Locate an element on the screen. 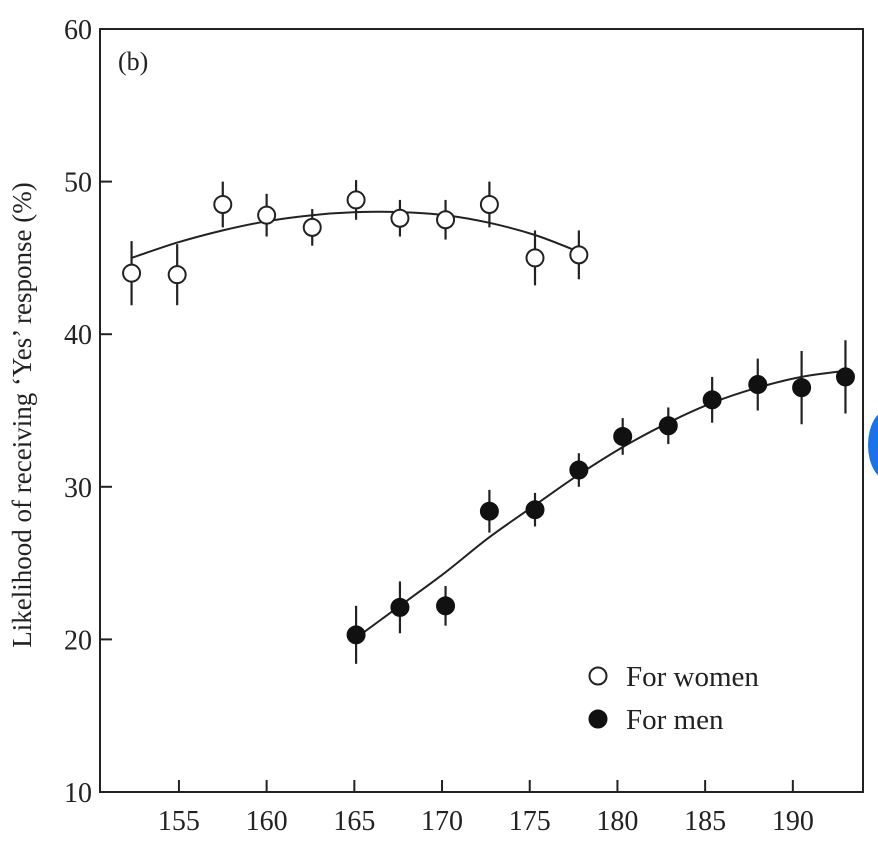  y-axis: 10 20 30 40 50 60 is located at coordinates (88, 412).